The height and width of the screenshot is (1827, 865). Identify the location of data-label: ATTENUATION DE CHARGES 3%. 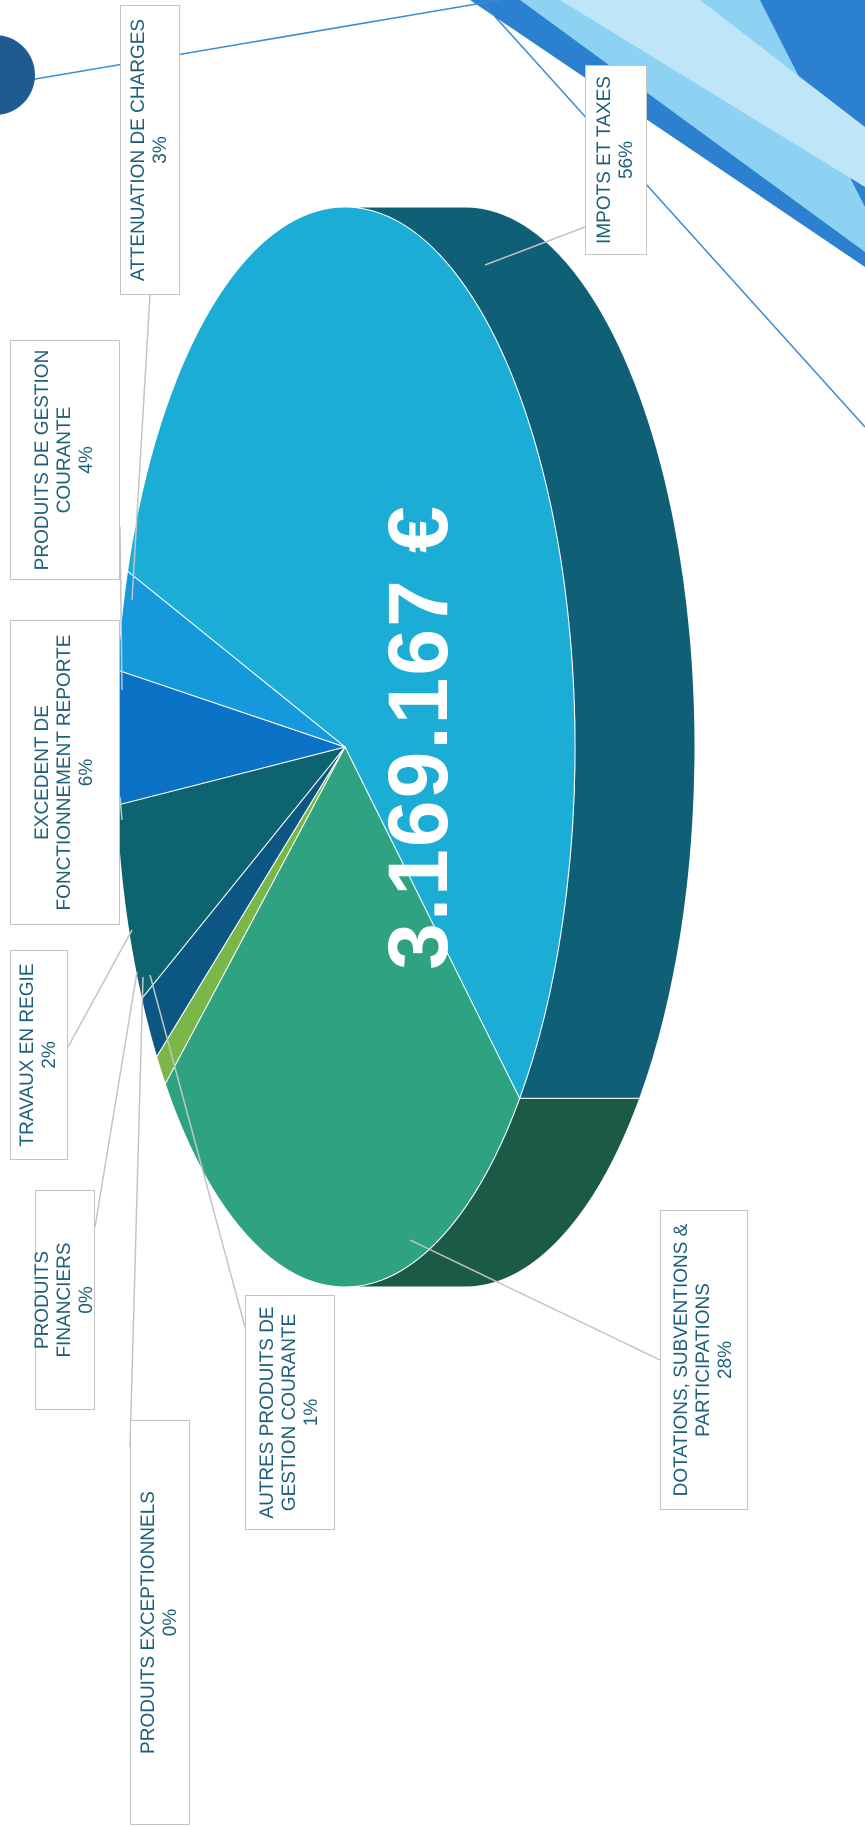
(150, 150).